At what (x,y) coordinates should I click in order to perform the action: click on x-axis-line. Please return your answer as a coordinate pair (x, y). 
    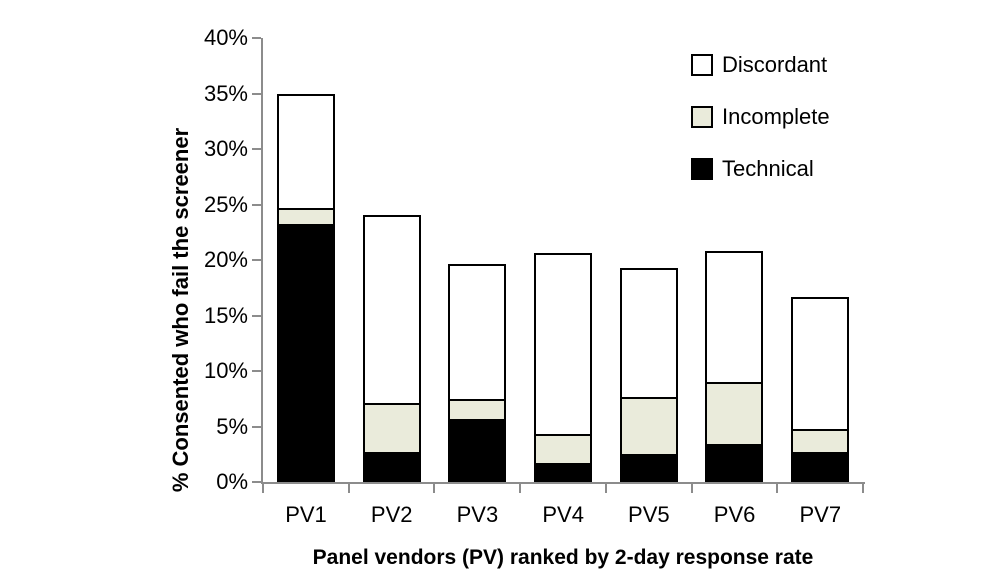
    Looking at the image, I should click on (563, 483).